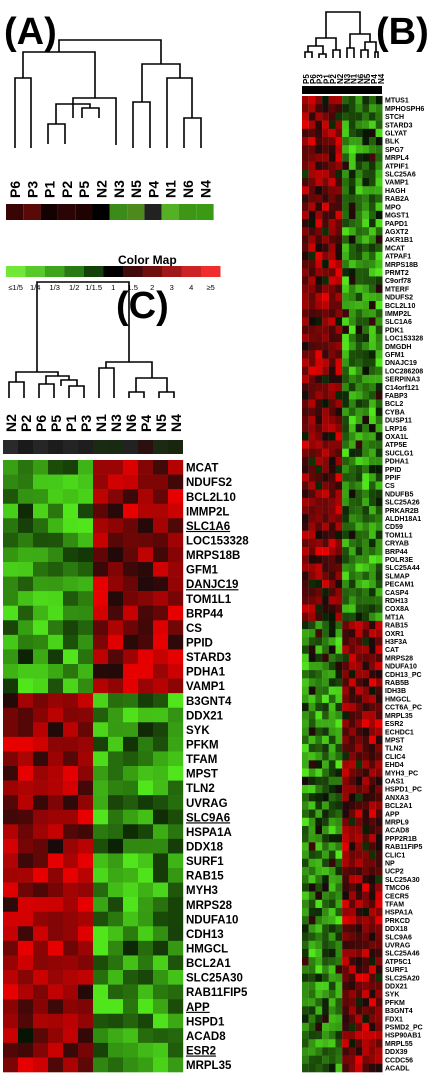 The width and height of the screenshot is (445, 1080). What do you see at coordinates (66, 212) in the screenshot?
I see `panel-a-sample-cell` at bounding box center [66, 212].